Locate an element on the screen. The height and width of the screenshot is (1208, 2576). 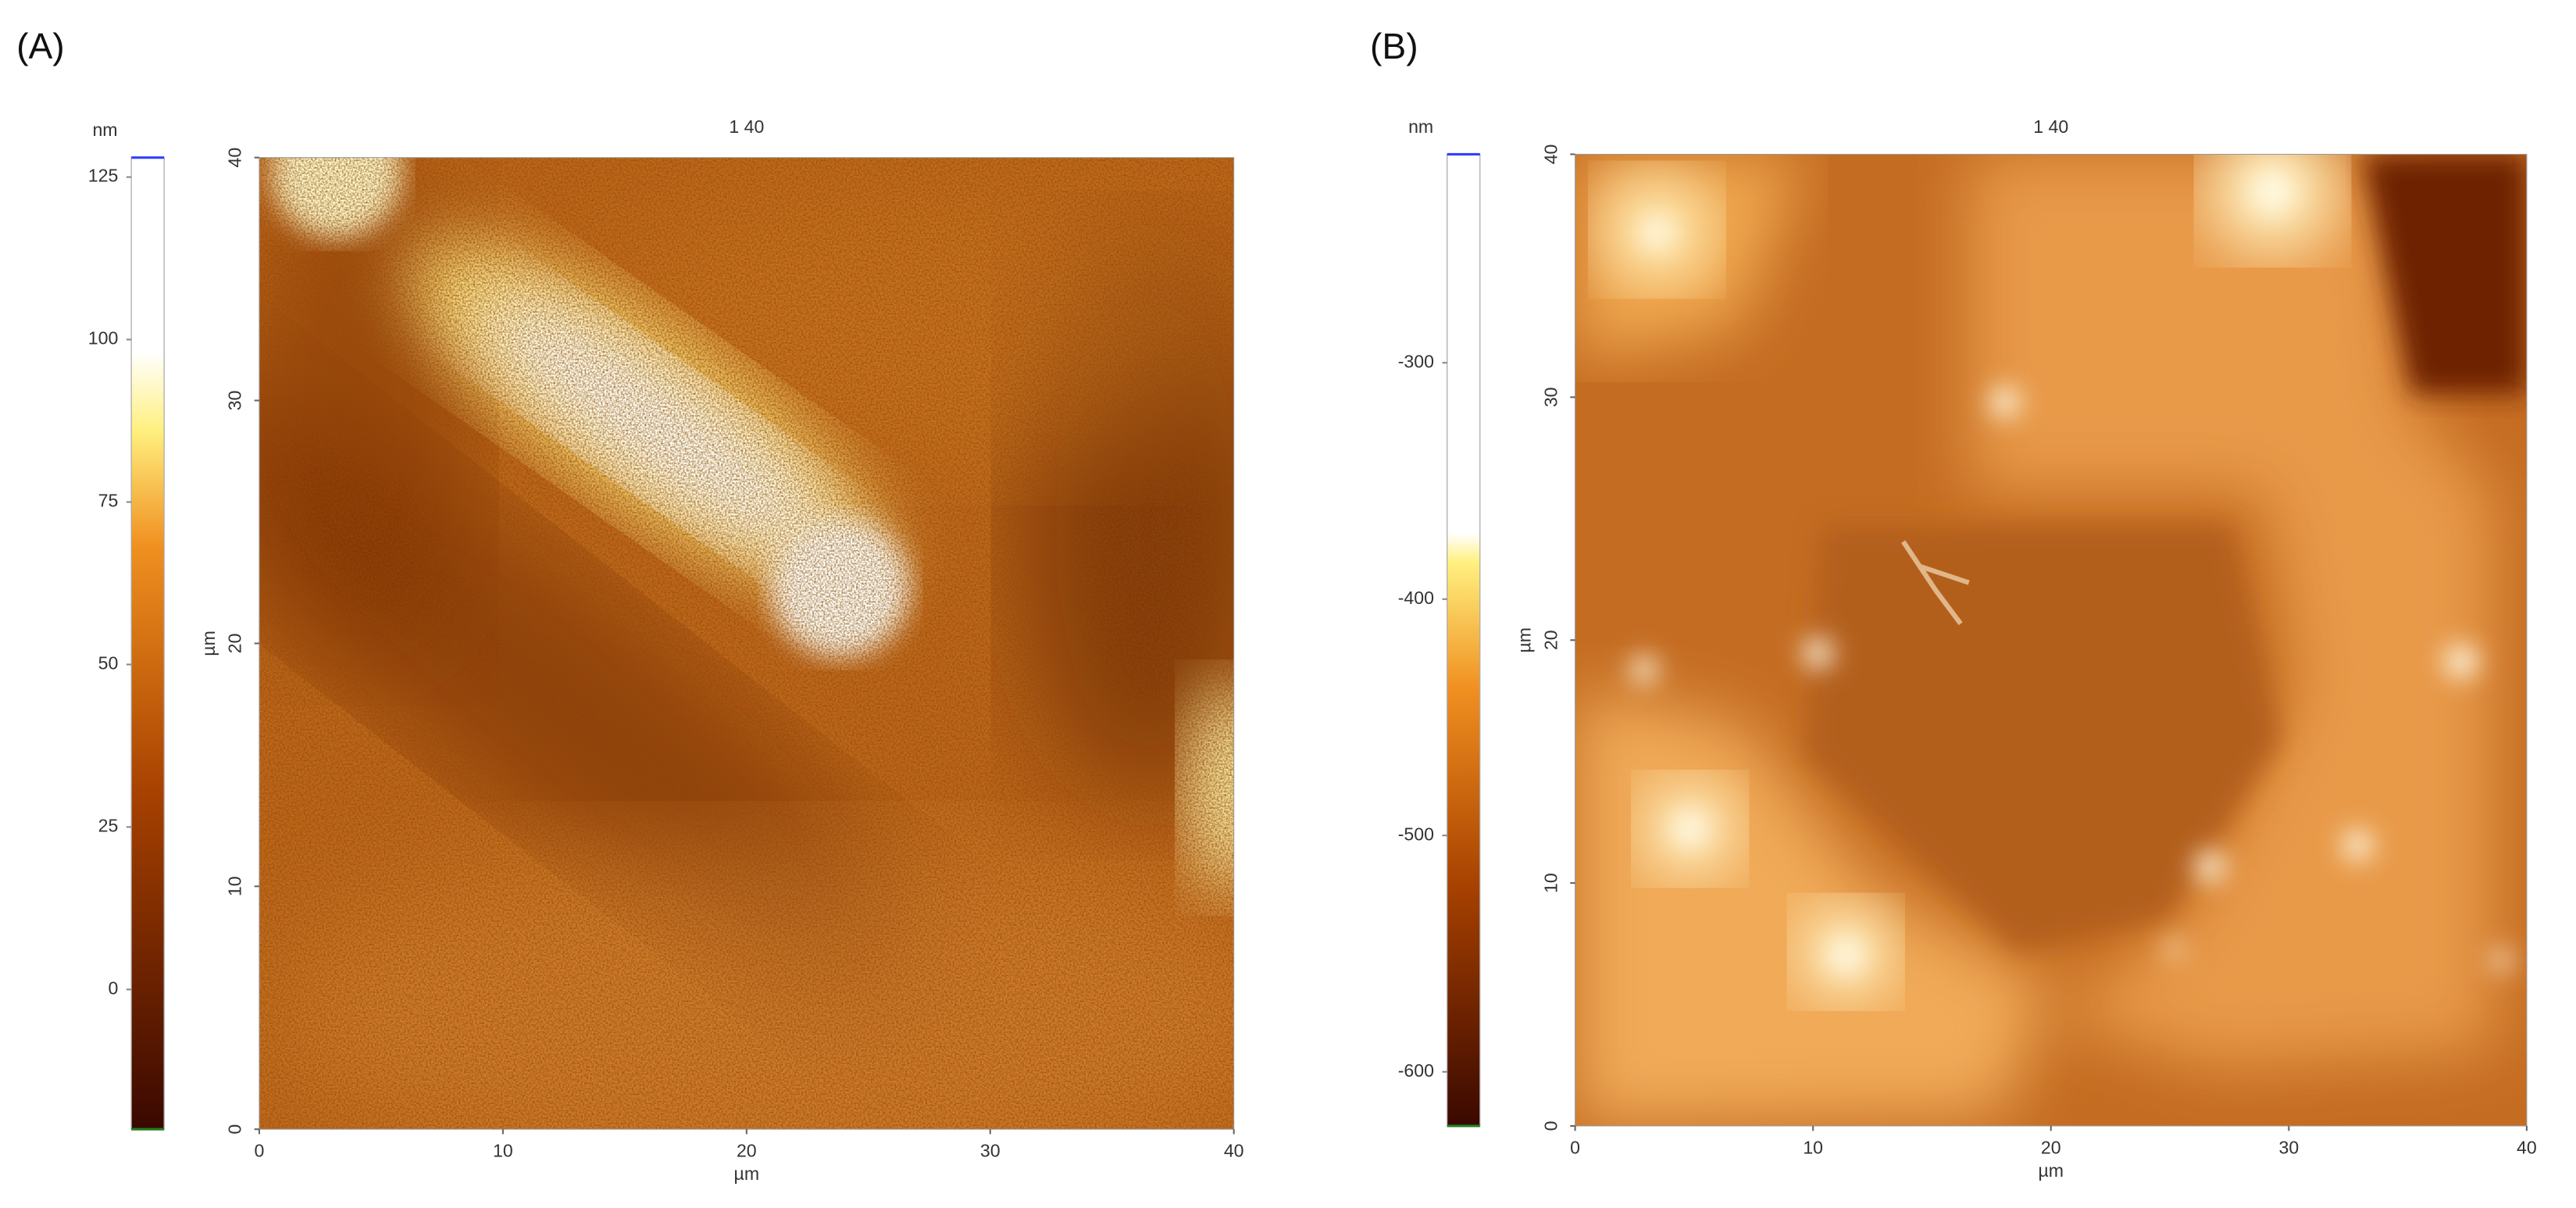
colorbar-tick-label: 25 is located at coordinates (108, 826).